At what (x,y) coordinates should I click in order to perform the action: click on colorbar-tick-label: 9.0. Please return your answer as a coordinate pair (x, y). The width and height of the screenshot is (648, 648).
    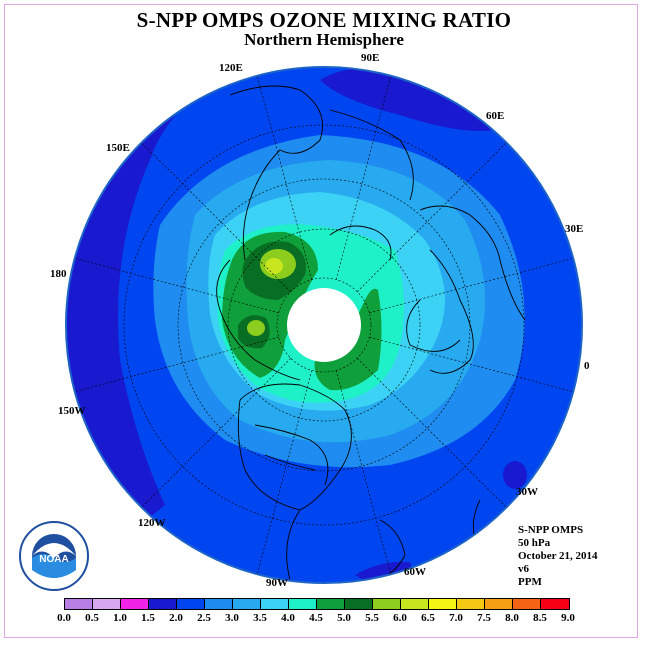
    Looking at the image, I should click on (568, 618).